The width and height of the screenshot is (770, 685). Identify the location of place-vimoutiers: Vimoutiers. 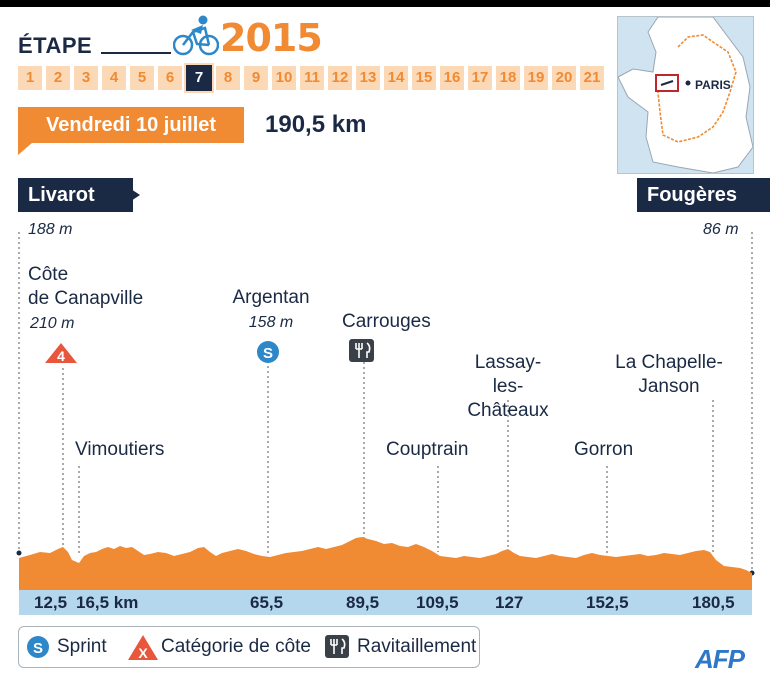
(120, 449).